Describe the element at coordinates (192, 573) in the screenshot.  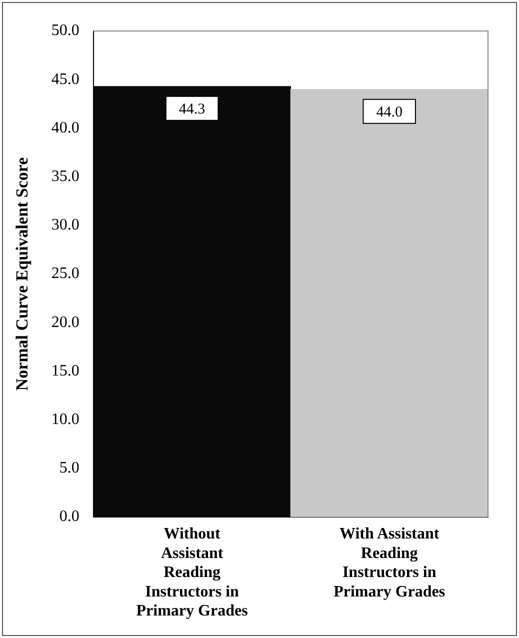
I see `x-tick-label: Without Assistant Reading Instructors in Primary Grades` at that location.